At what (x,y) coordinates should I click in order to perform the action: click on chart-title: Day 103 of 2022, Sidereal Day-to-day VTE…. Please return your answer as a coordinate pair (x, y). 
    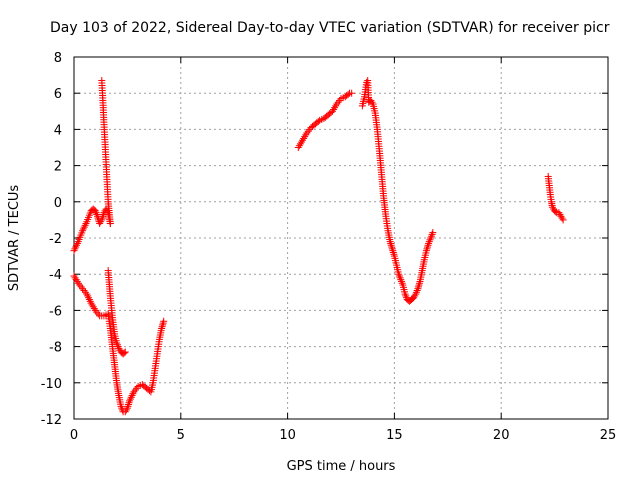
    Looking at the image, I should click on (330, 28).